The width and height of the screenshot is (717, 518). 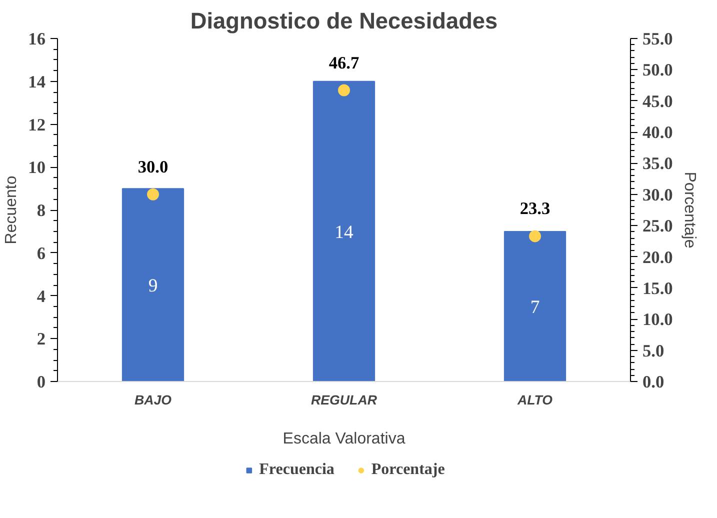 I want to click on y-tick-label: 4, so click(x=41, y=296).